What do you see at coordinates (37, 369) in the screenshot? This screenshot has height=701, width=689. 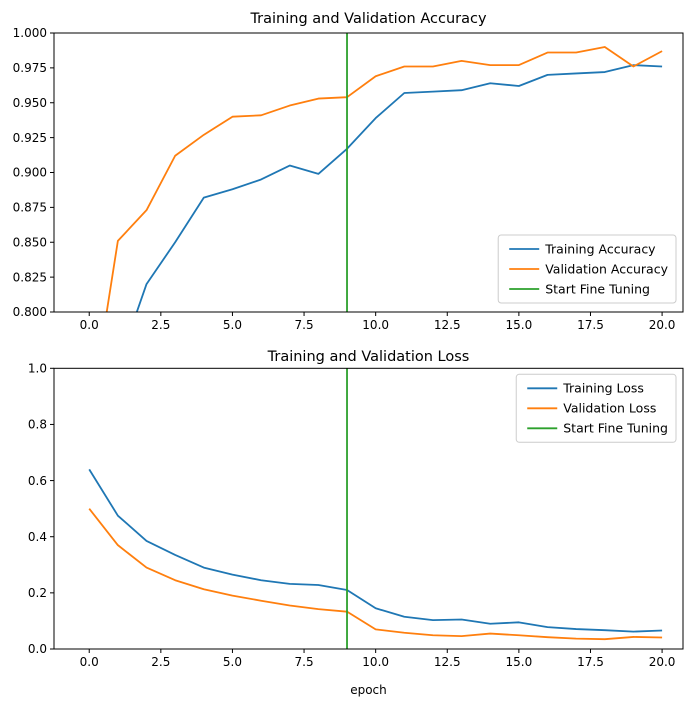 I see `y-tick-label: 1.0` at bounding box center [37, 369].